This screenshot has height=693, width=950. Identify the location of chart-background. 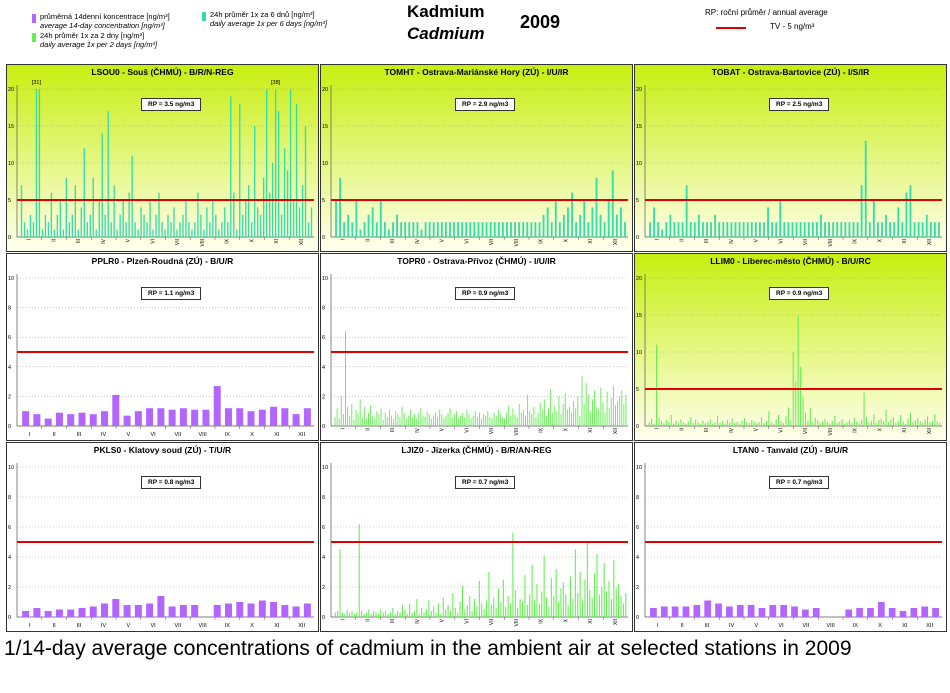
(790, 347).